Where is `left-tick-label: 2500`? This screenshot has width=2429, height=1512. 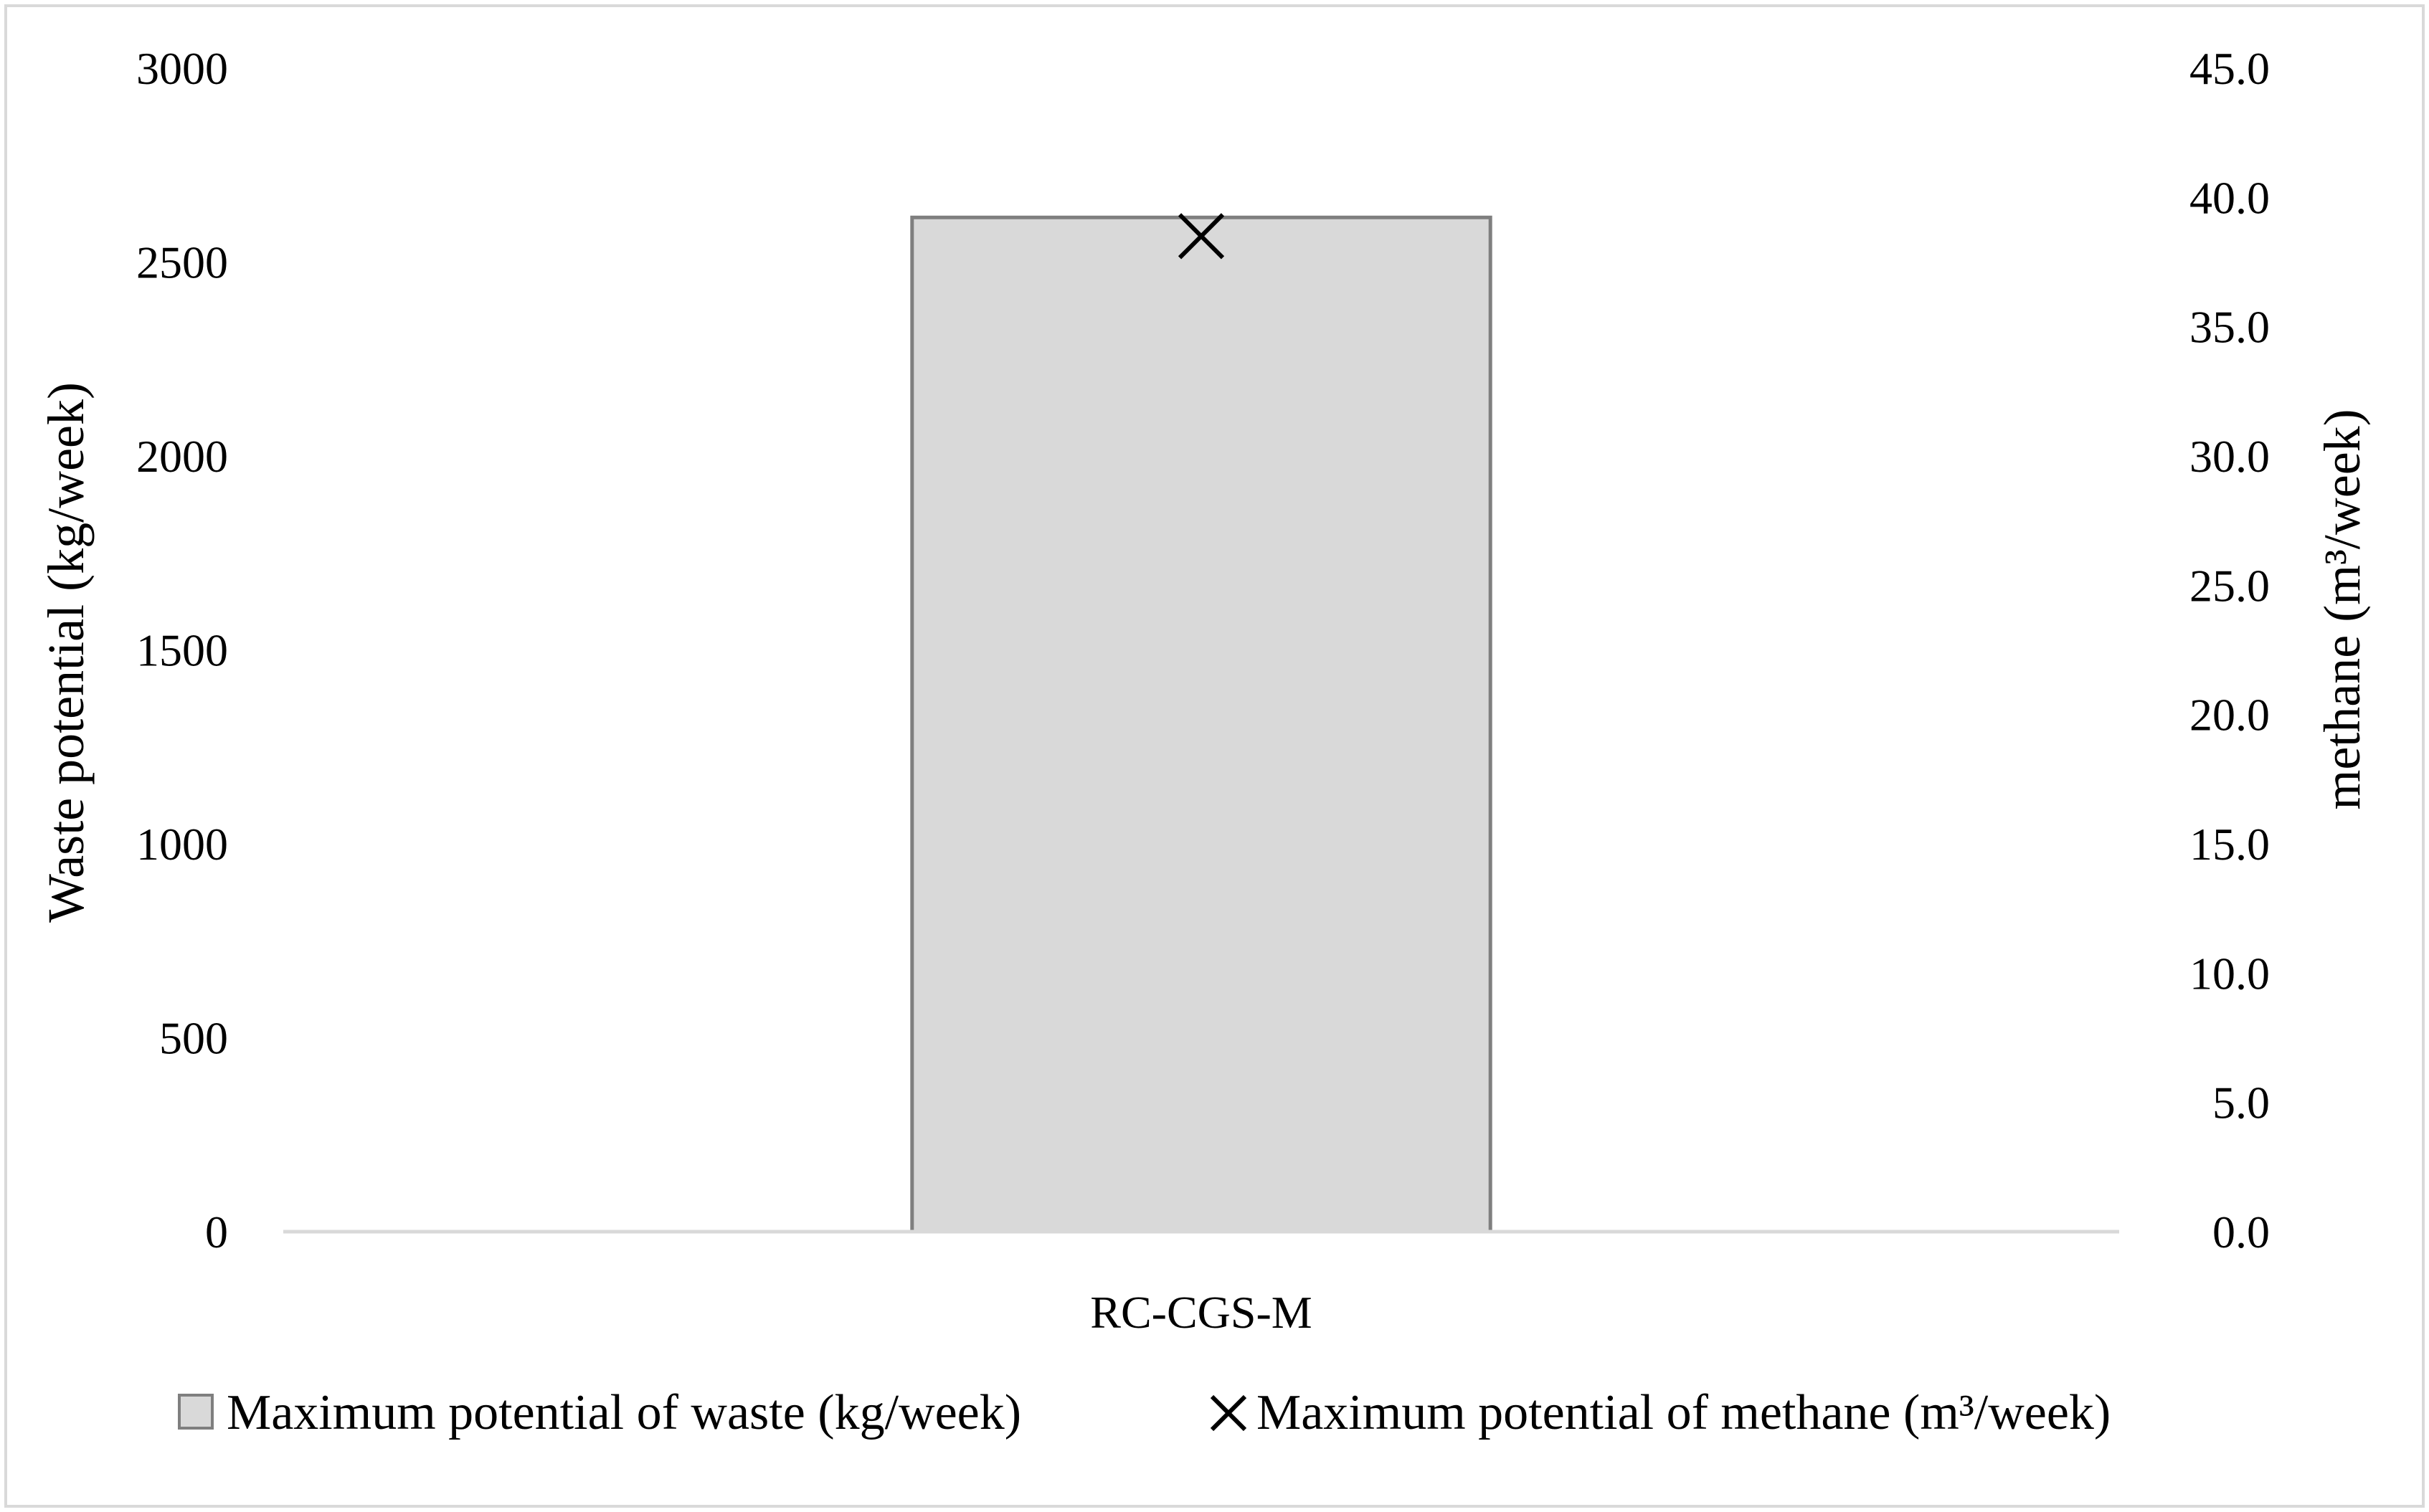
left-tick-label: 2500 is located at coordinates (182, 262).